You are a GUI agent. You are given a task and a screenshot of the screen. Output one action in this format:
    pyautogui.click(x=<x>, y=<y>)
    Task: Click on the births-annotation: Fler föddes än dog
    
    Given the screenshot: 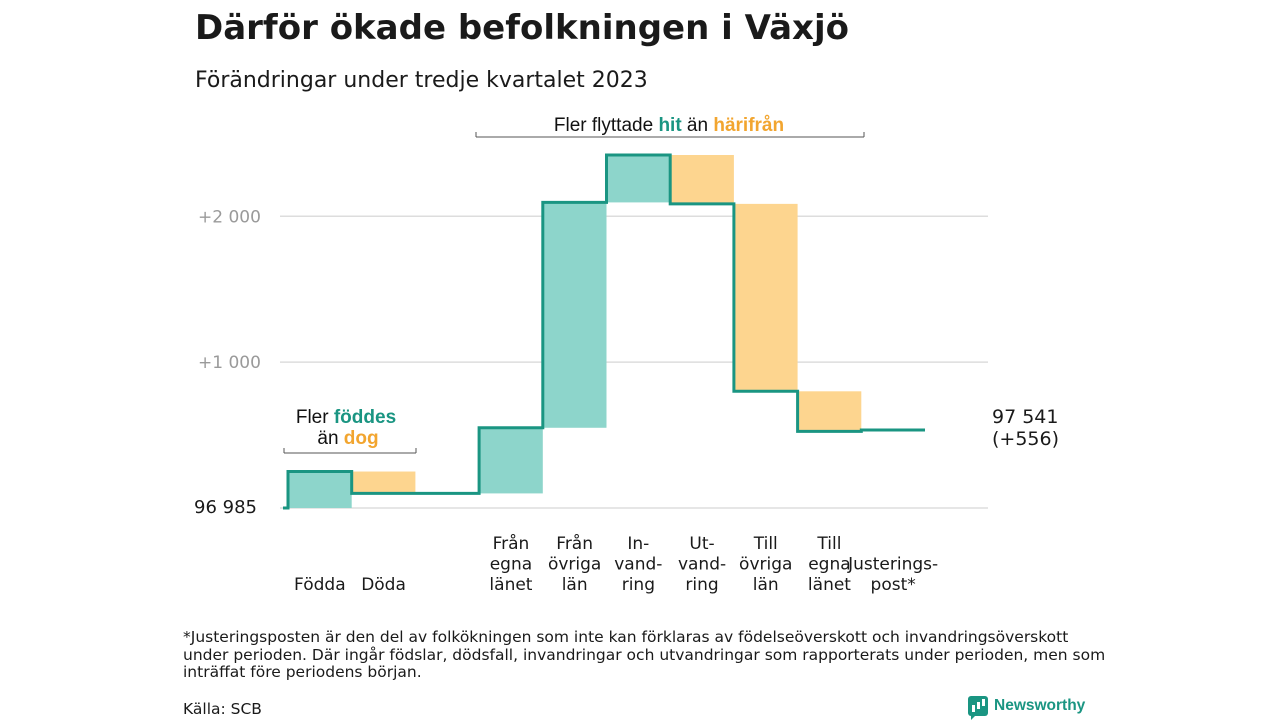 What is the action you would take?
    pyautogui.click(x=350, y=430)
    